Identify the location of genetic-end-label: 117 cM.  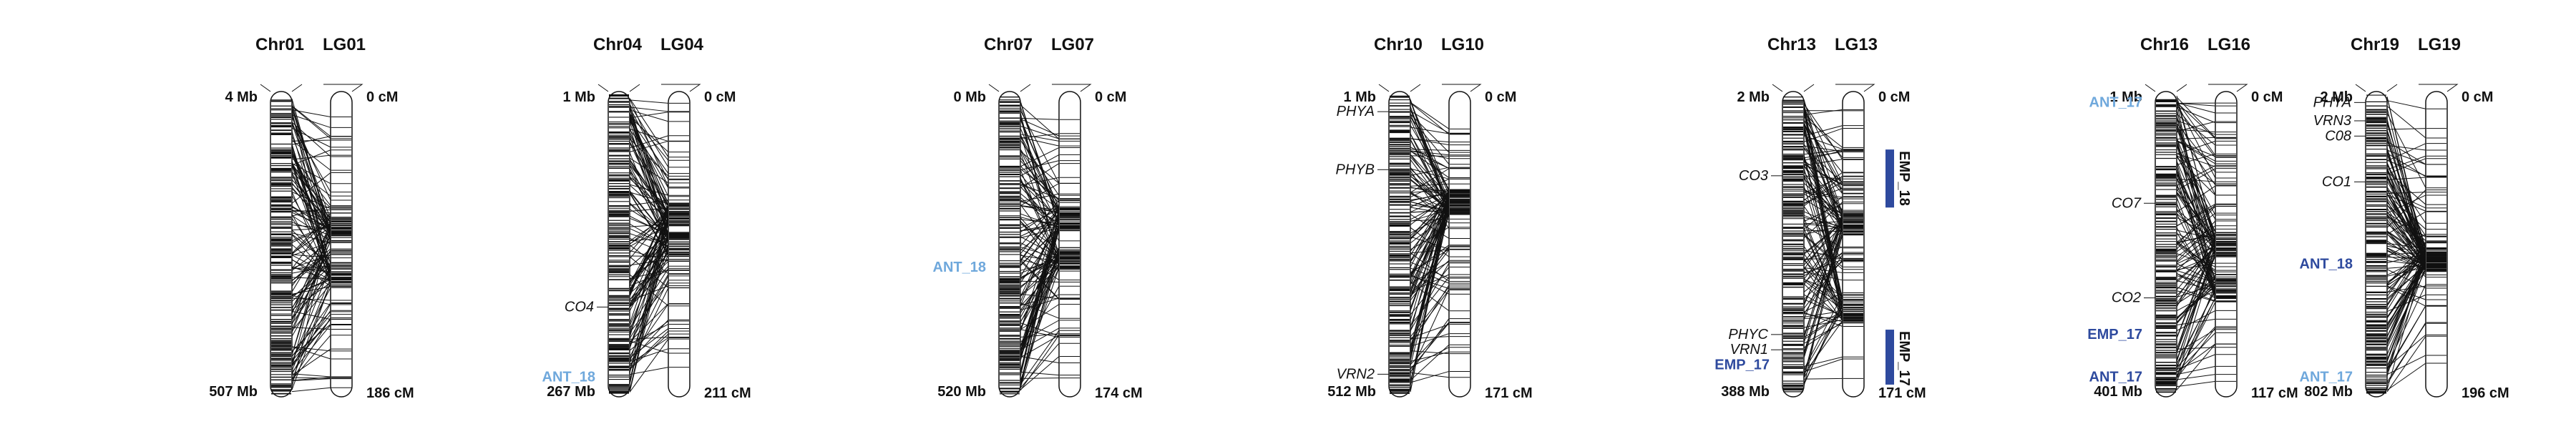
(2274, 393).